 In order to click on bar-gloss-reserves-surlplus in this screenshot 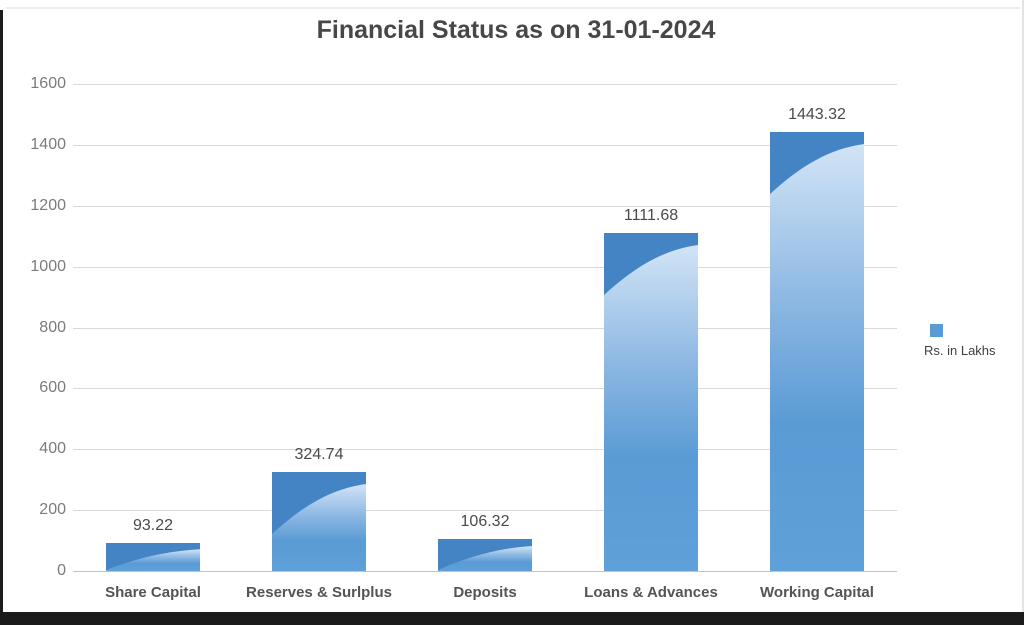, I will do `click(319, 527)`.